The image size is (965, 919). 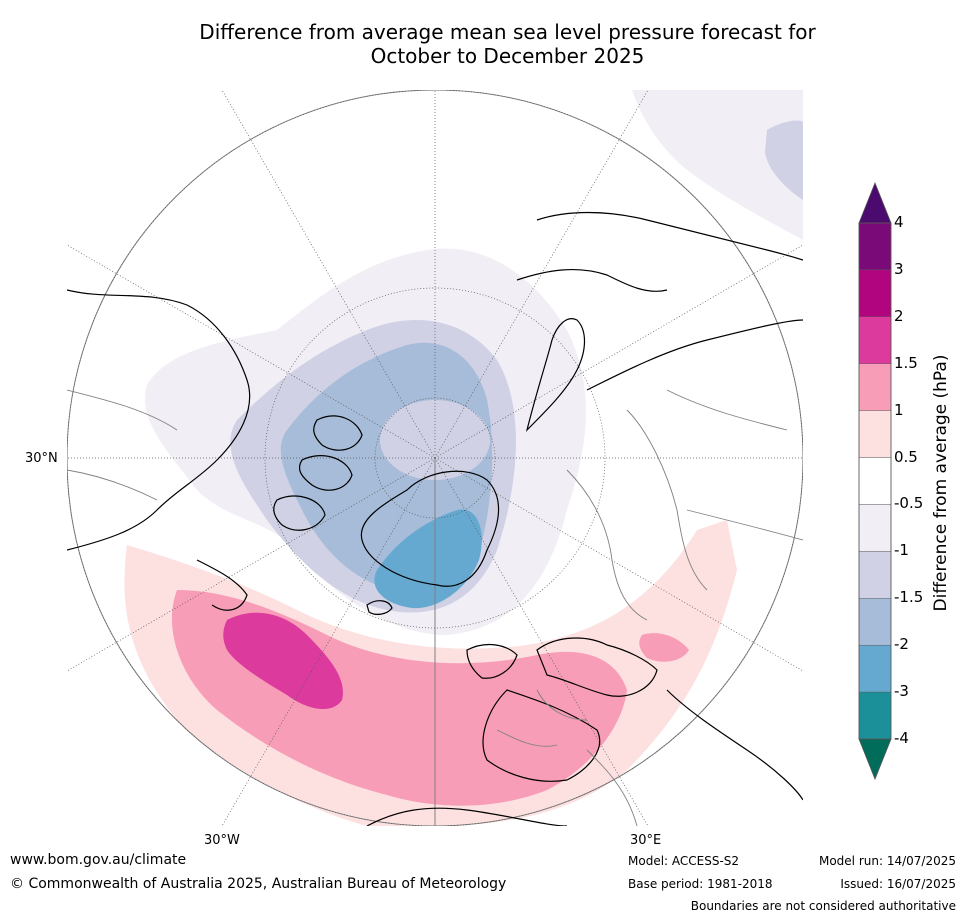 I want to click on colorbar-tick-label: -4, so click(x=901, y=738).